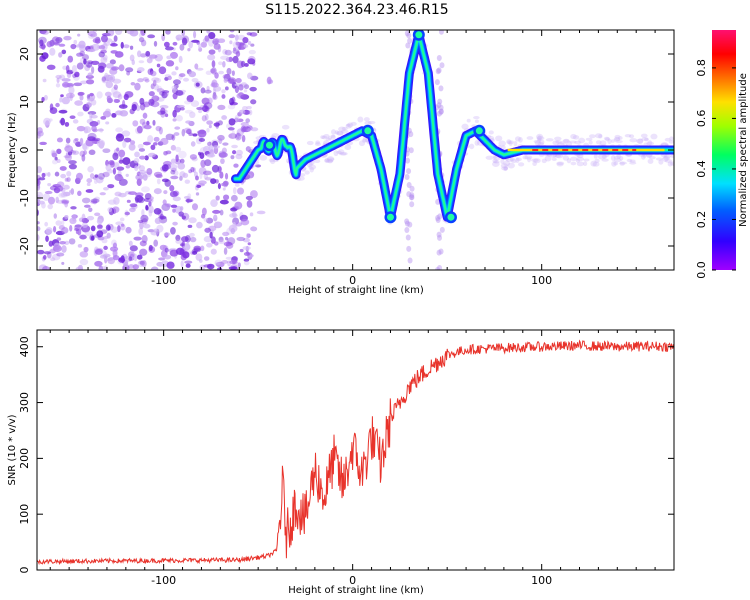 This screenshot has width=750, height=600. I want to click on x-tick-label: -100, so click(163, 580).